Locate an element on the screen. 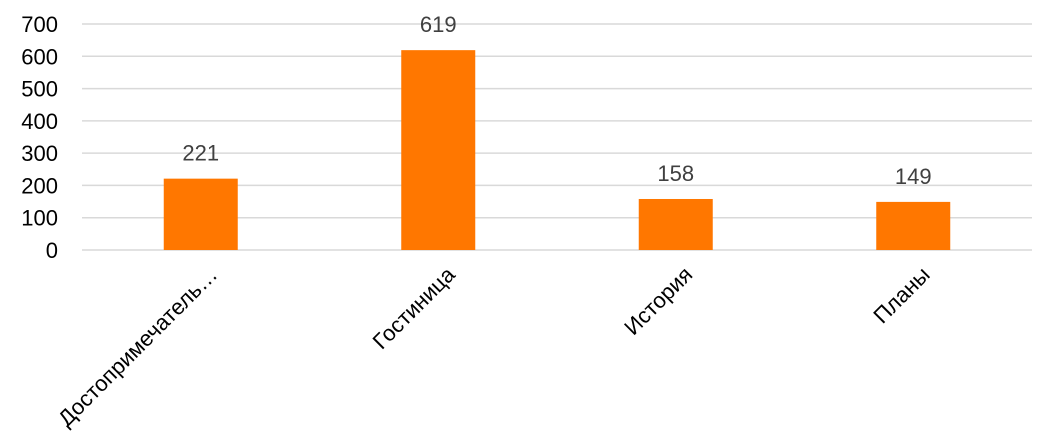 The height and width of the screenshot is (442, 1037). data-label: 158 is located at coordinates (675, 173).